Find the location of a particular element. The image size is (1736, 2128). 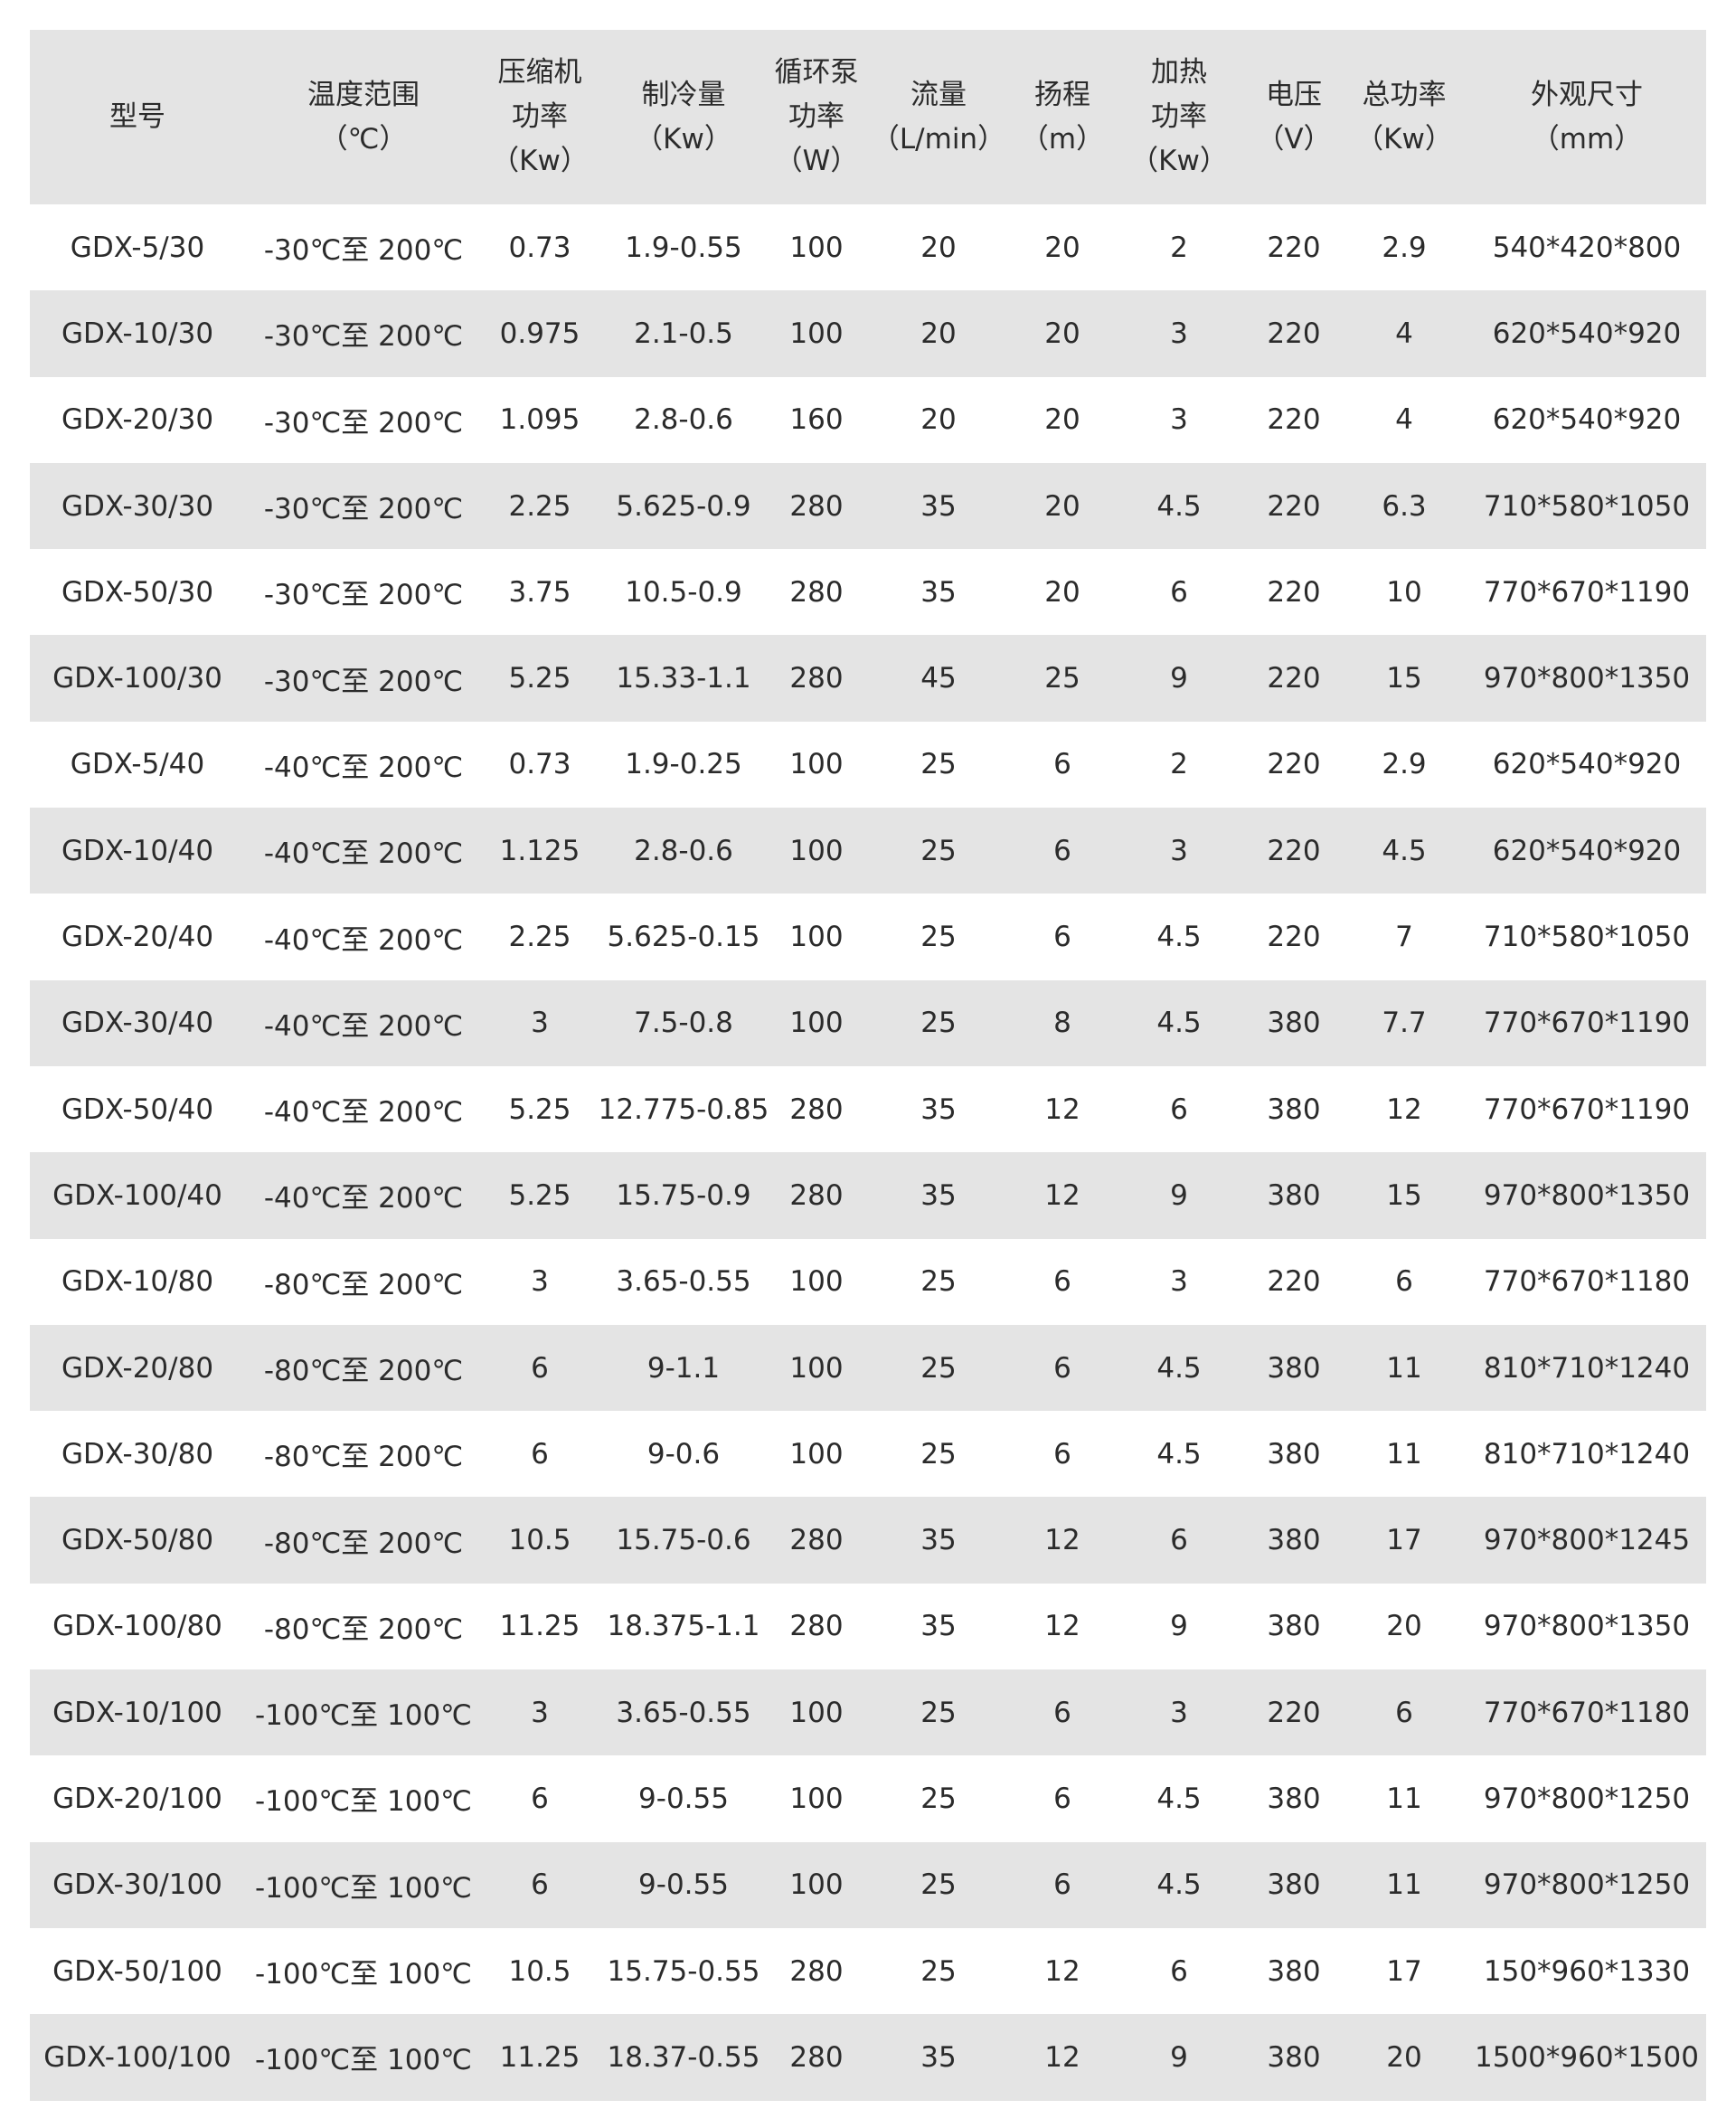

cell-cooling-capacity: 9-1.1 is located at coordinates (684, 1368).